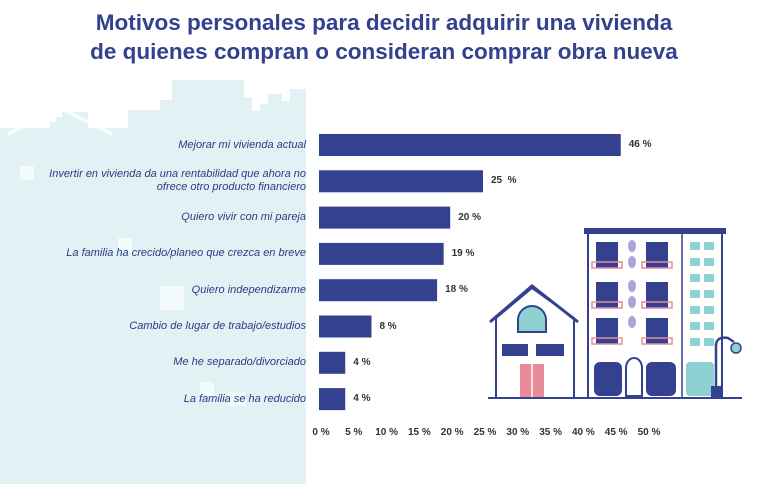  What do you see at coordinates (518, 432) in the screenshot?
I see `x-tick-label: 30 %` at bounding box center [518, 432].